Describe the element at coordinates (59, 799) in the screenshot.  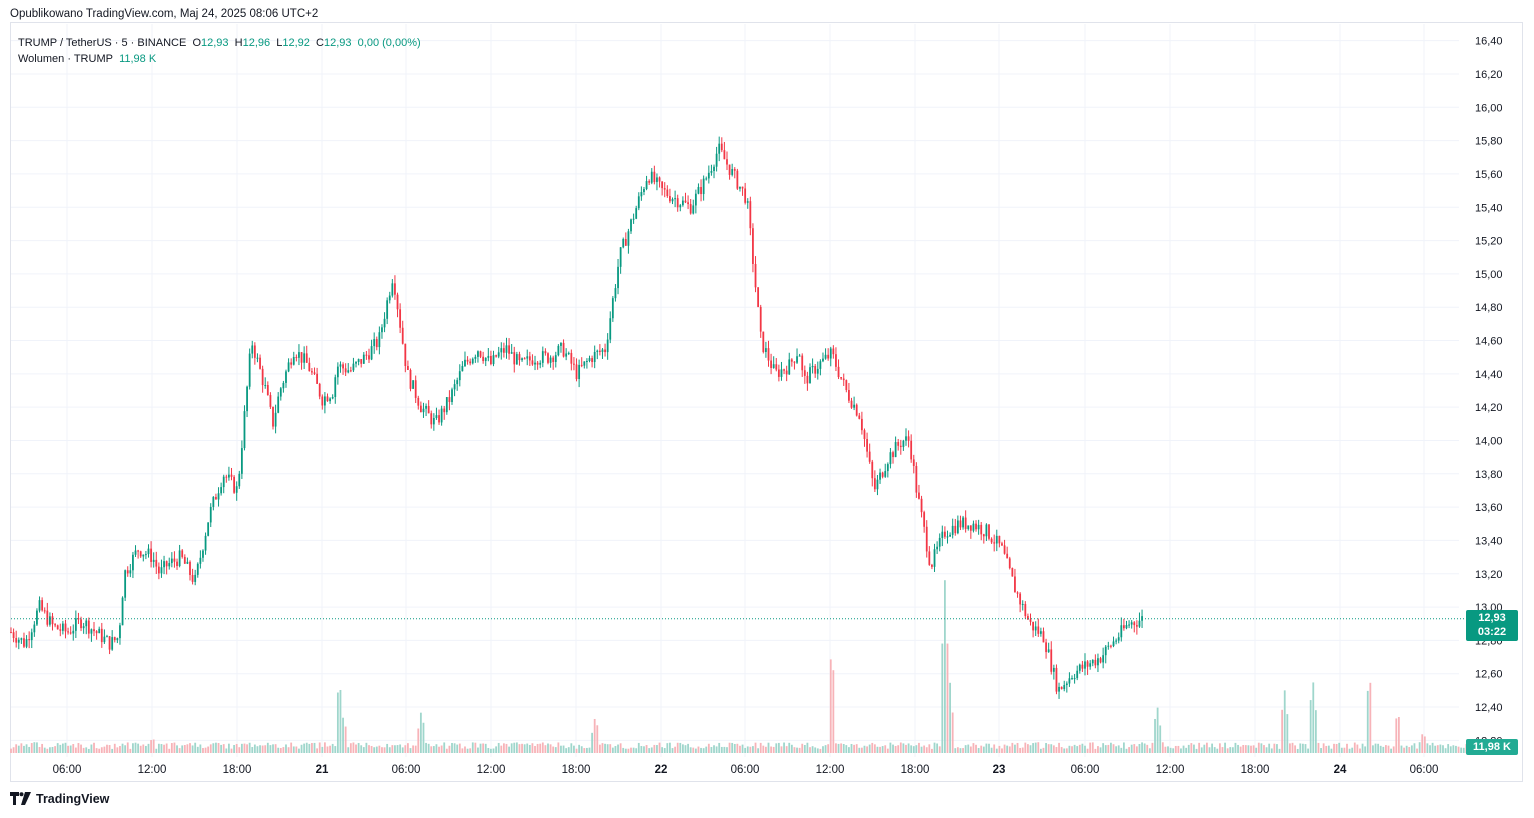
I see `tradingview-logo: TradingView` at that location.